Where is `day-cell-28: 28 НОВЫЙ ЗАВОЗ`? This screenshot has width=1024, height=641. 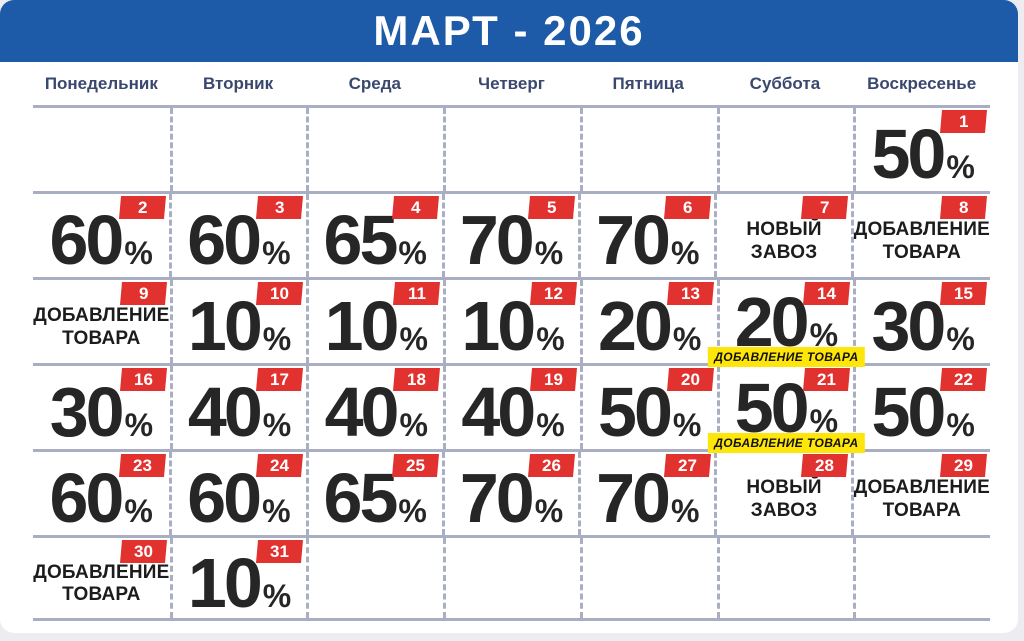 day-cell-28: 28 НОВЫЙ ЗАВОЗ is located at coordinates (782, 493).